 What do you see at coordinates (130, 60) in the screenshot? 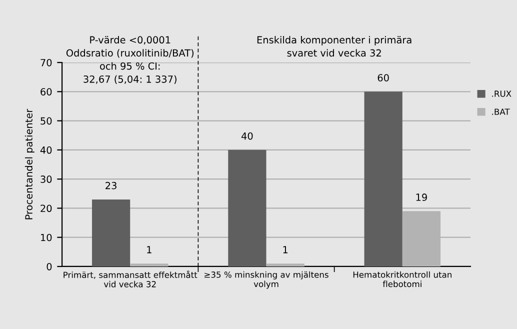
I see `annotation: P-värde <0,0001 Oddsratio (ruxolitinib/BAT) och 95 % CI: 32,67 (5,04: 1 337)` at bounding box center [130, 60].